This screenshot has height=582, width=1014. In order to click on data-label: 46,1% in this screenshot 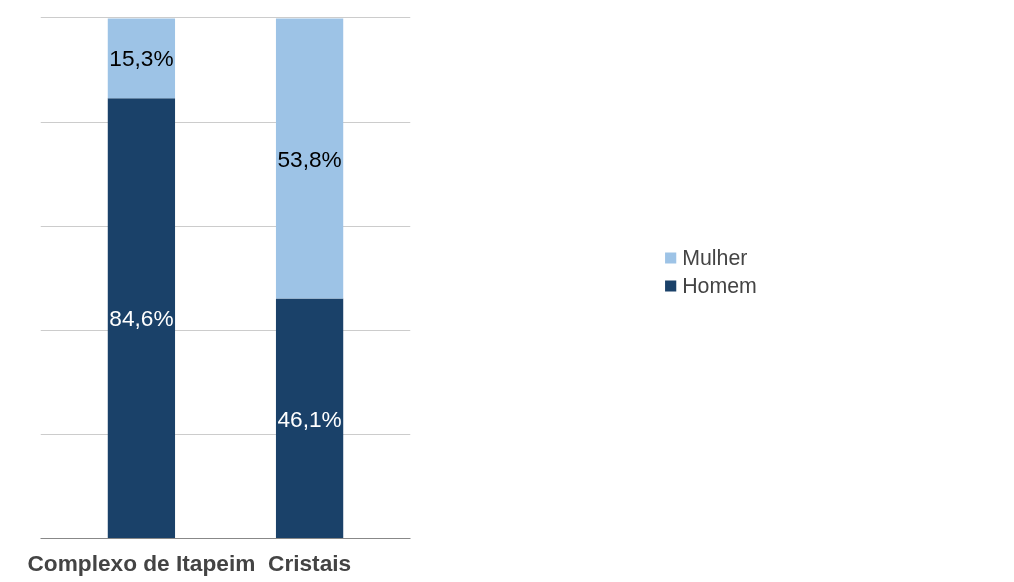, I will do `click(309, 418)`.